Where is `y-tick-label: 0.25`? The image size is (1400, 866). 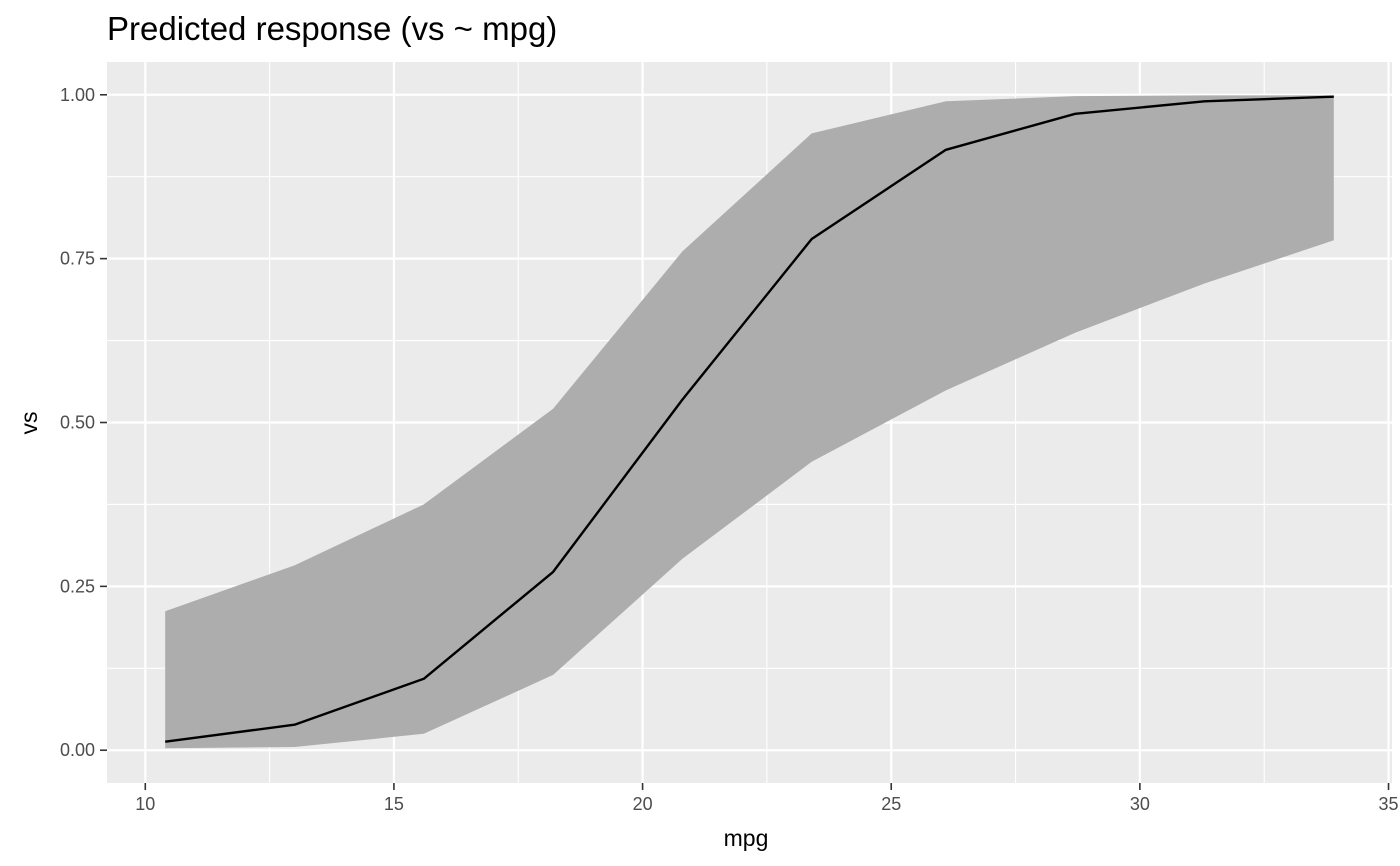 y-tick-label: 0.25 is located at coordinates (77, 586).